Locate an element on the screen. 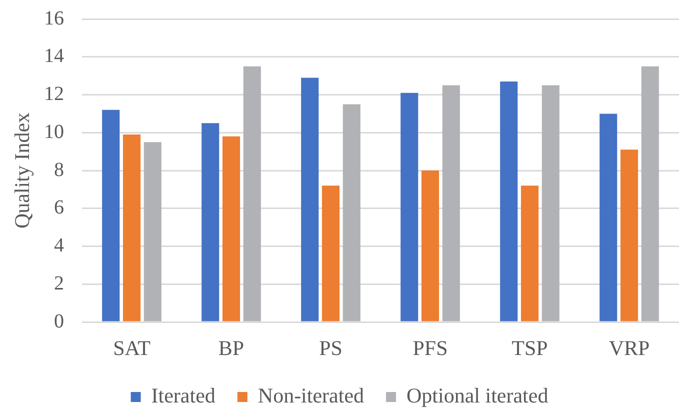 This screenshot has width=679, height=410. legend-label: Non-iterated is located at coordinates (311, 396).